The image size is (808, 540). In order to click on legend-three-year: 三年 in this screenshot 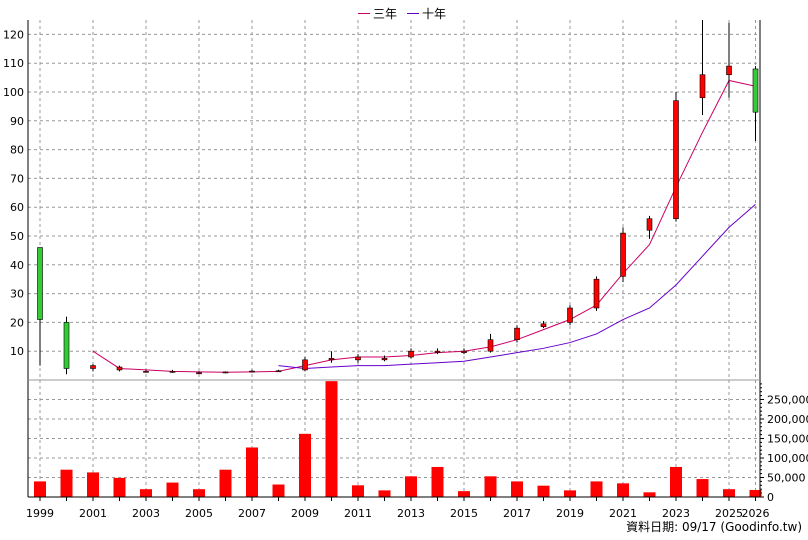, I will do `click(377, 13)`.